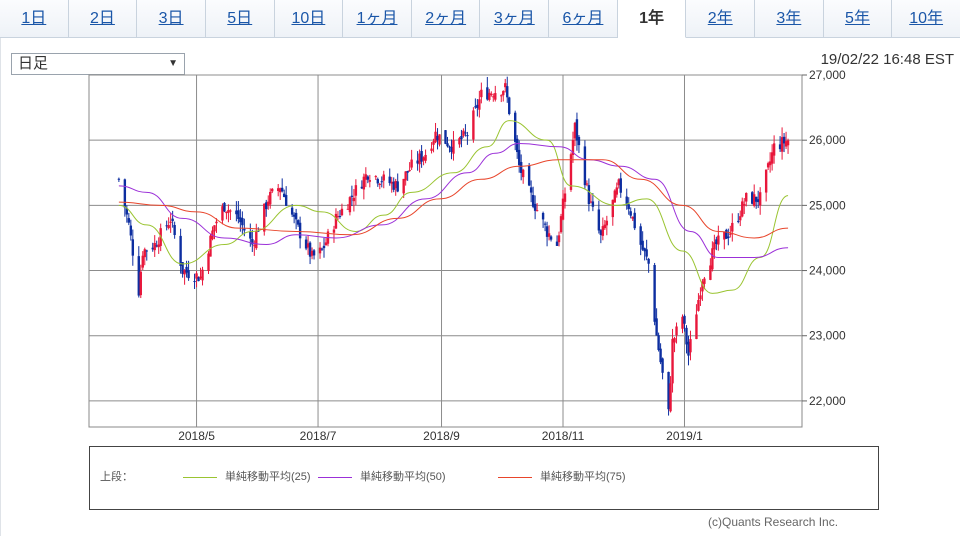 The height and width of the screenshot is (536, 960). What do you see at coordinates (563, 436) in the screenshot?
I see `x-tick-label: 2018/11` at bounding box center [563, 436].